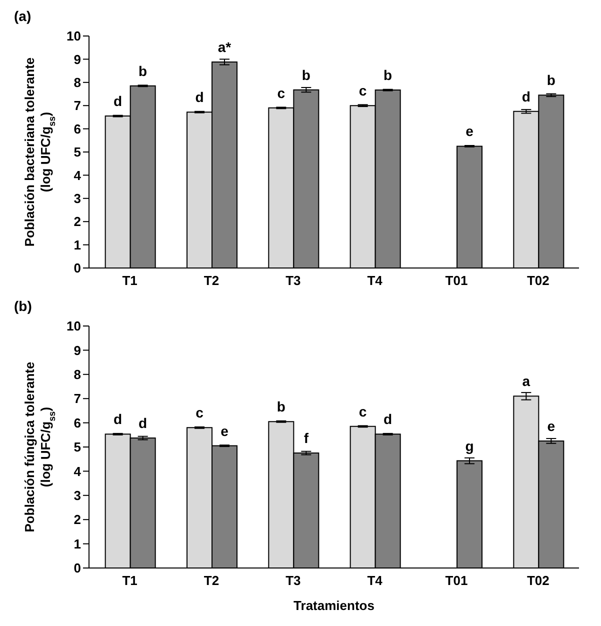  I want to click on data-label: a, so click(526, 381).